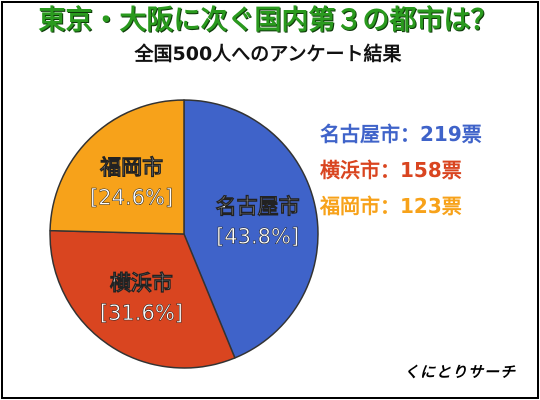 Image resolution: width=540 pixels, height=400 pixels. Describe the element at coordinates (391, 170) in the screenshot. I see `legend-item-yokohama: 横浜市：158票` at that location.